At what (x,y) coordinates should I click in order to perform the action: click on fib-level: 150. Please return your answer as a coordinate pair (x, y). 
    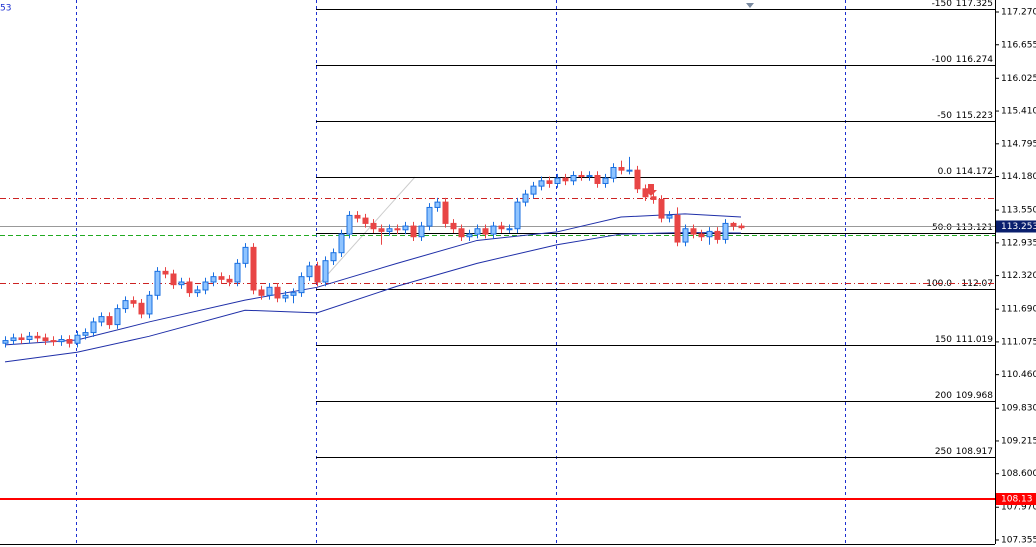
    Looking at the image, I should click on (943, 340).